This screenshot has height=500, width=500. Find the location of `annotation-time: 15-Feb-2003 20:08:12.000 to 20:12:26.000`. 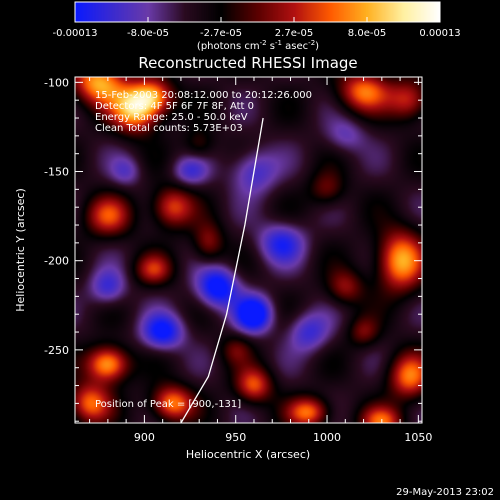

annotation-time: 15-Feb-2003 20:08:12.000 to 20:12:26.000 is located at coordinates (203, 95).